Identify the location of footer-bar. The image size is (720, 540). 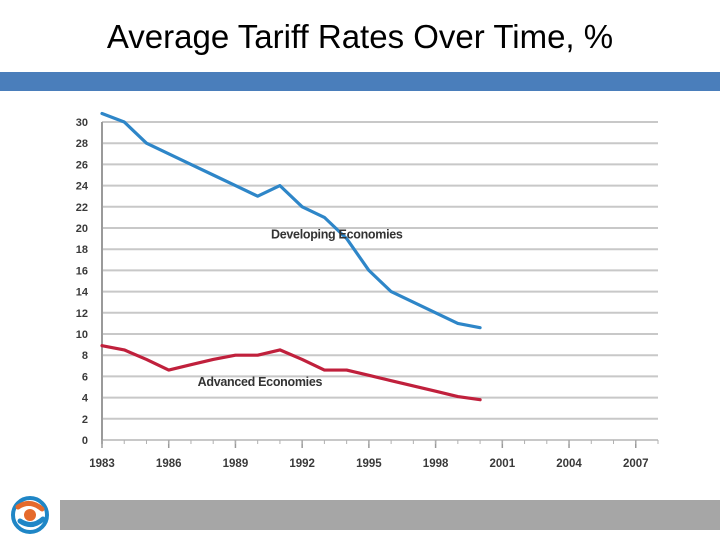
(390, 515).